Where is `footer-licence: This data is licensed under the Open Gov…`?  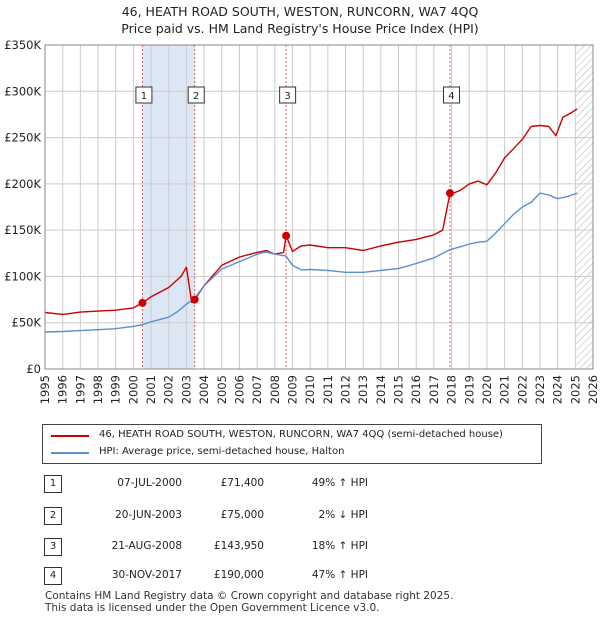 footer-licence: This data is licensed under the Open Gov… is located at coordinates (212, 608).